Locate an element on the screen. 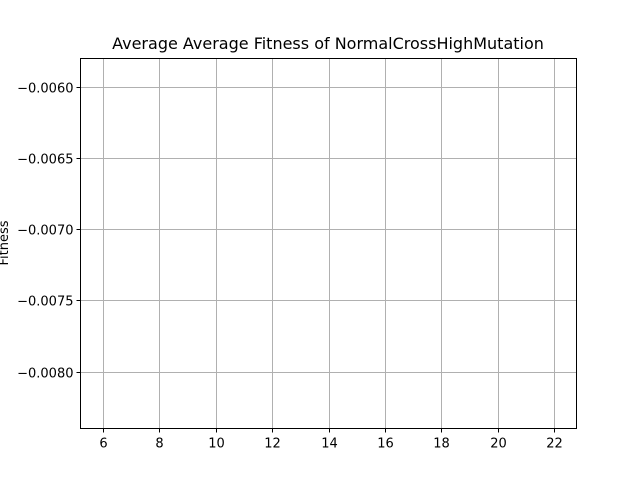 The height and width of the screenshot is (480, 640). y-axis: −0.0060 −0.0065 −0.0070 −0.0075 −0.0080 is located at coordinates (49, 232).